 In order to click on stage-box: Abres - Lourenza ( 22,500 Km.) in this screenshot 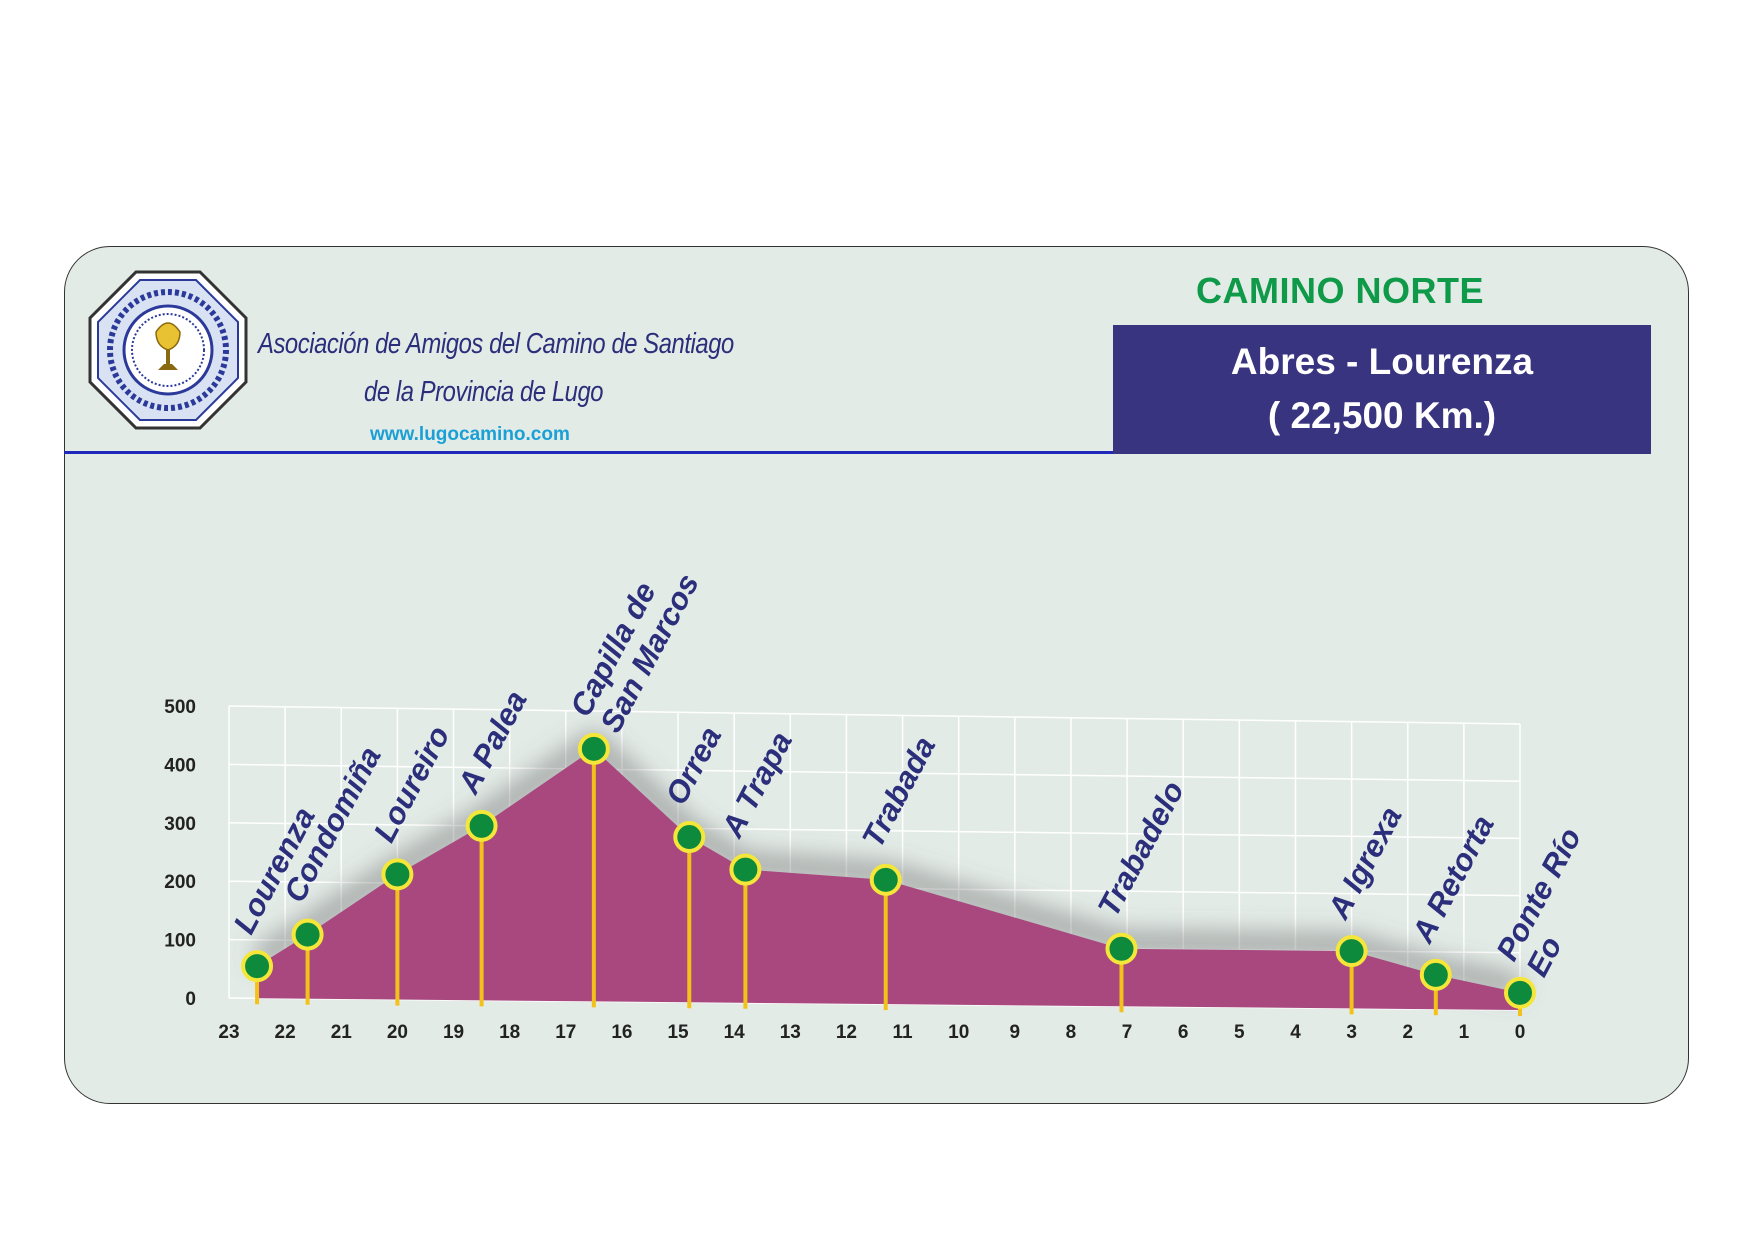, I will do `click(1382, 389)`.